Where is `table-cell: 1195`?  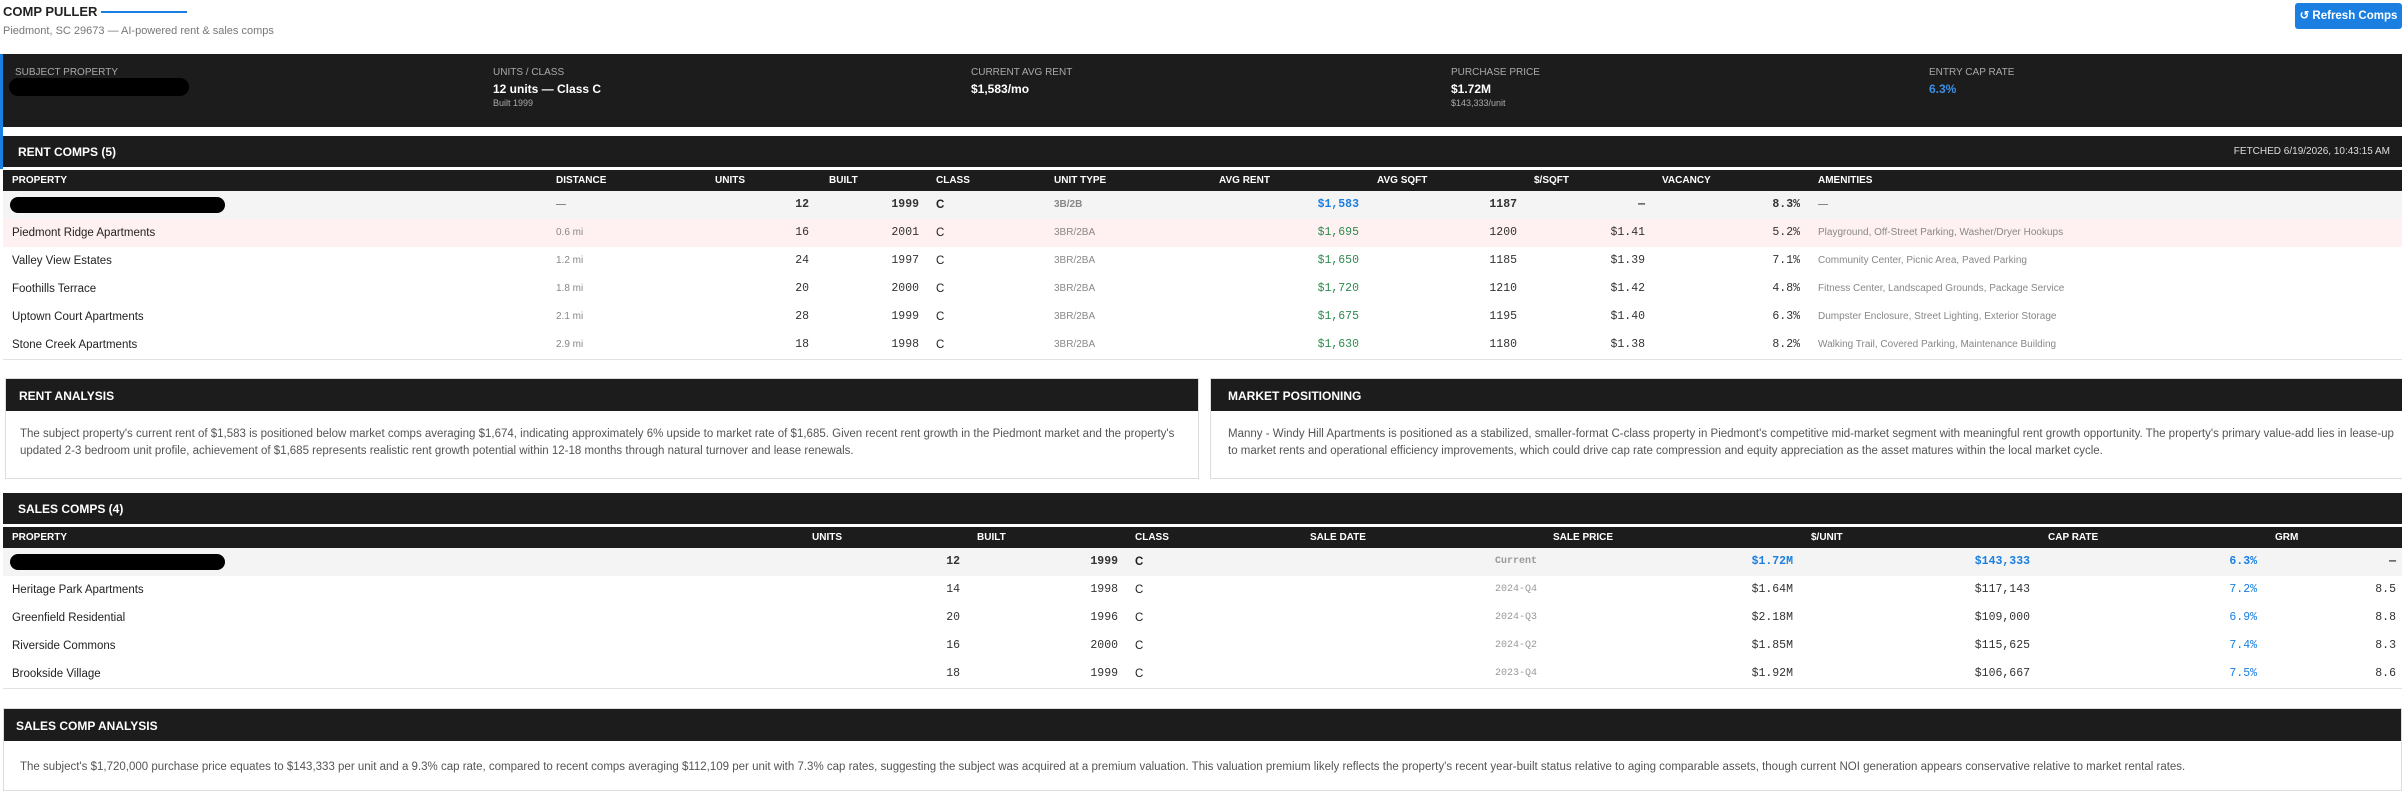 table-cell: 1195 is located at coordinates (1503, 316).